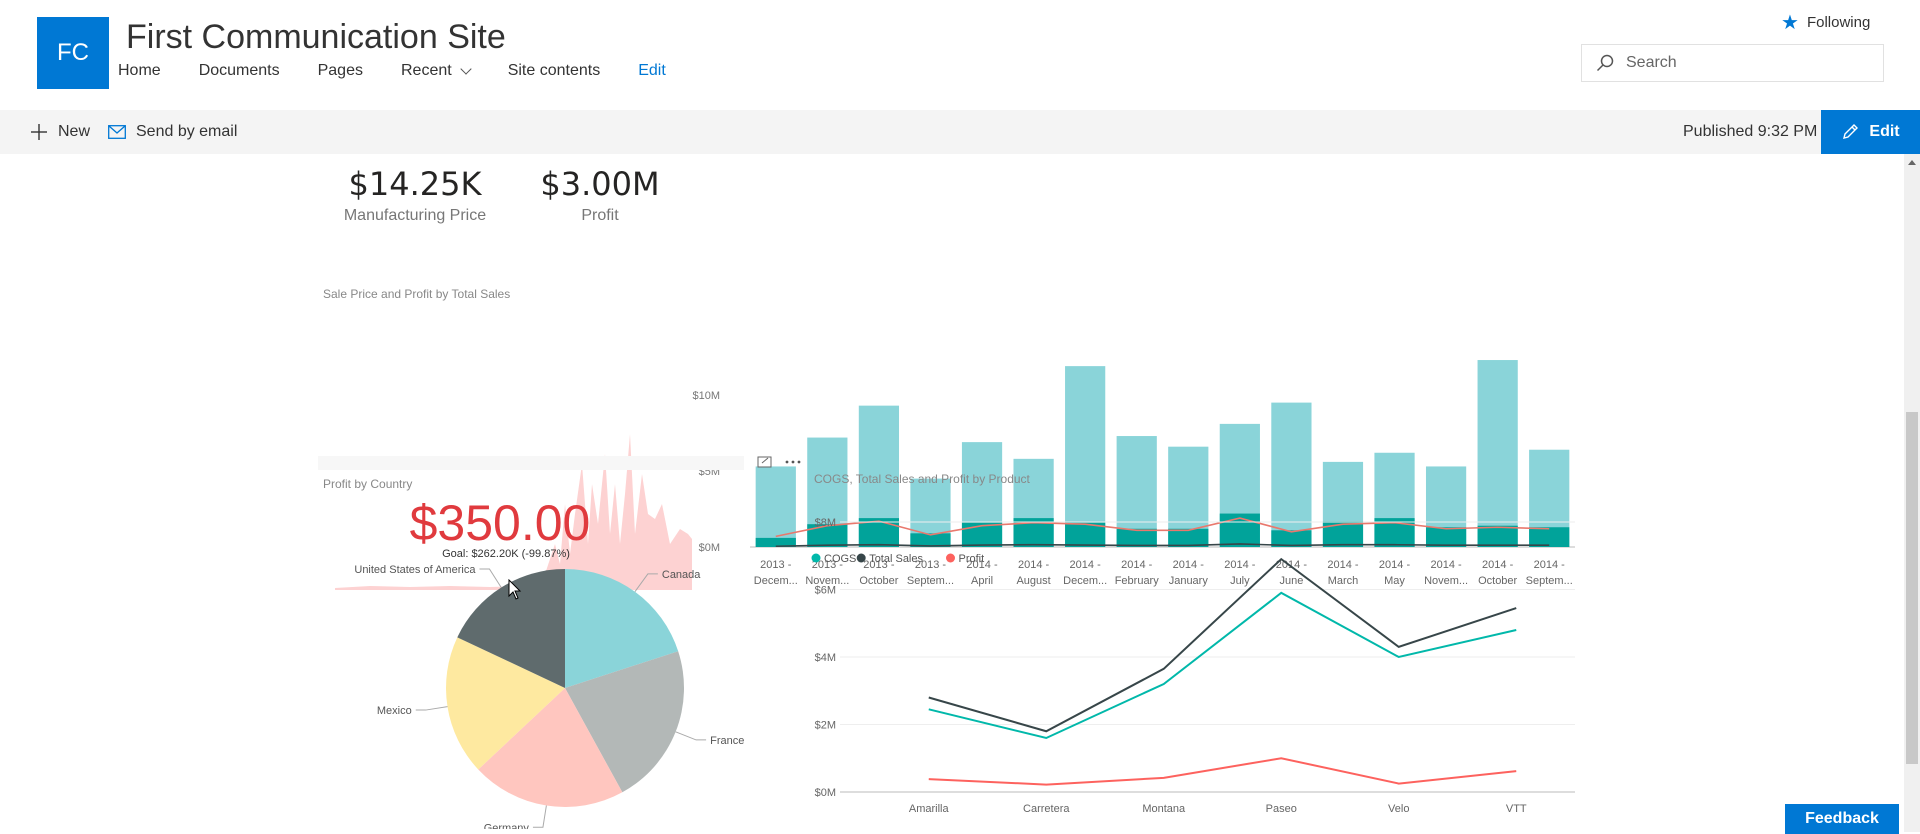 This screenshot has width=1920, height=834. Describe the element at coordinates (368, 484) in the screenshot. I see `pie-tile-title: Profit by Country` at that location.